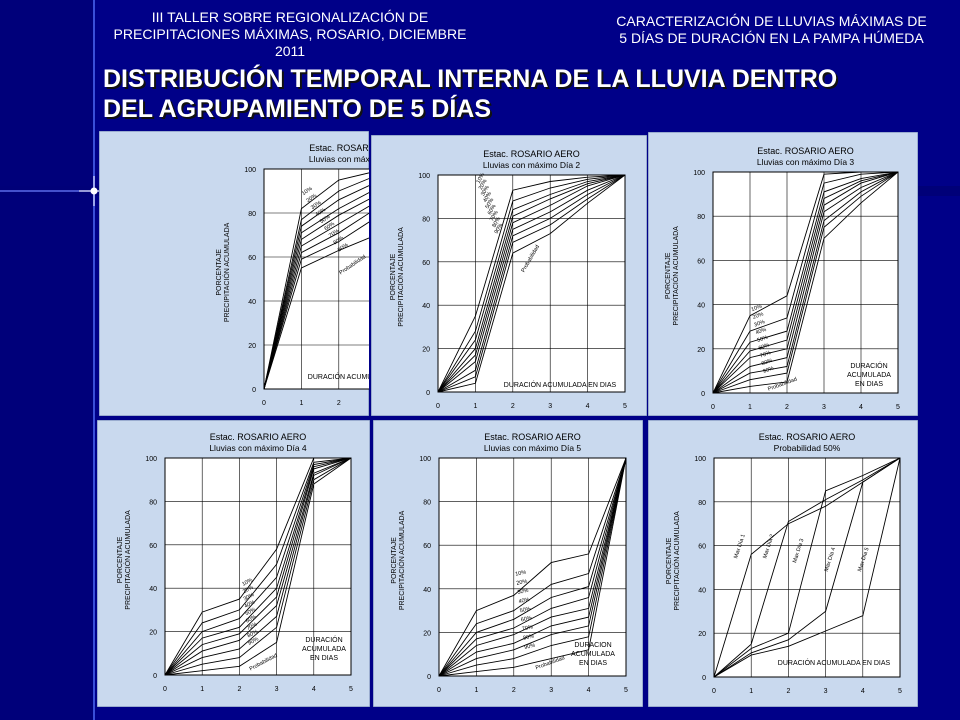 Image resolution: width=960 pixels, height=720 pixels. Describe the element at coordinates (290, 17) in the screenshot. I see `header-left-line1: III TALLER SOBRE REGIONALIZACIÓN DE` at that location.